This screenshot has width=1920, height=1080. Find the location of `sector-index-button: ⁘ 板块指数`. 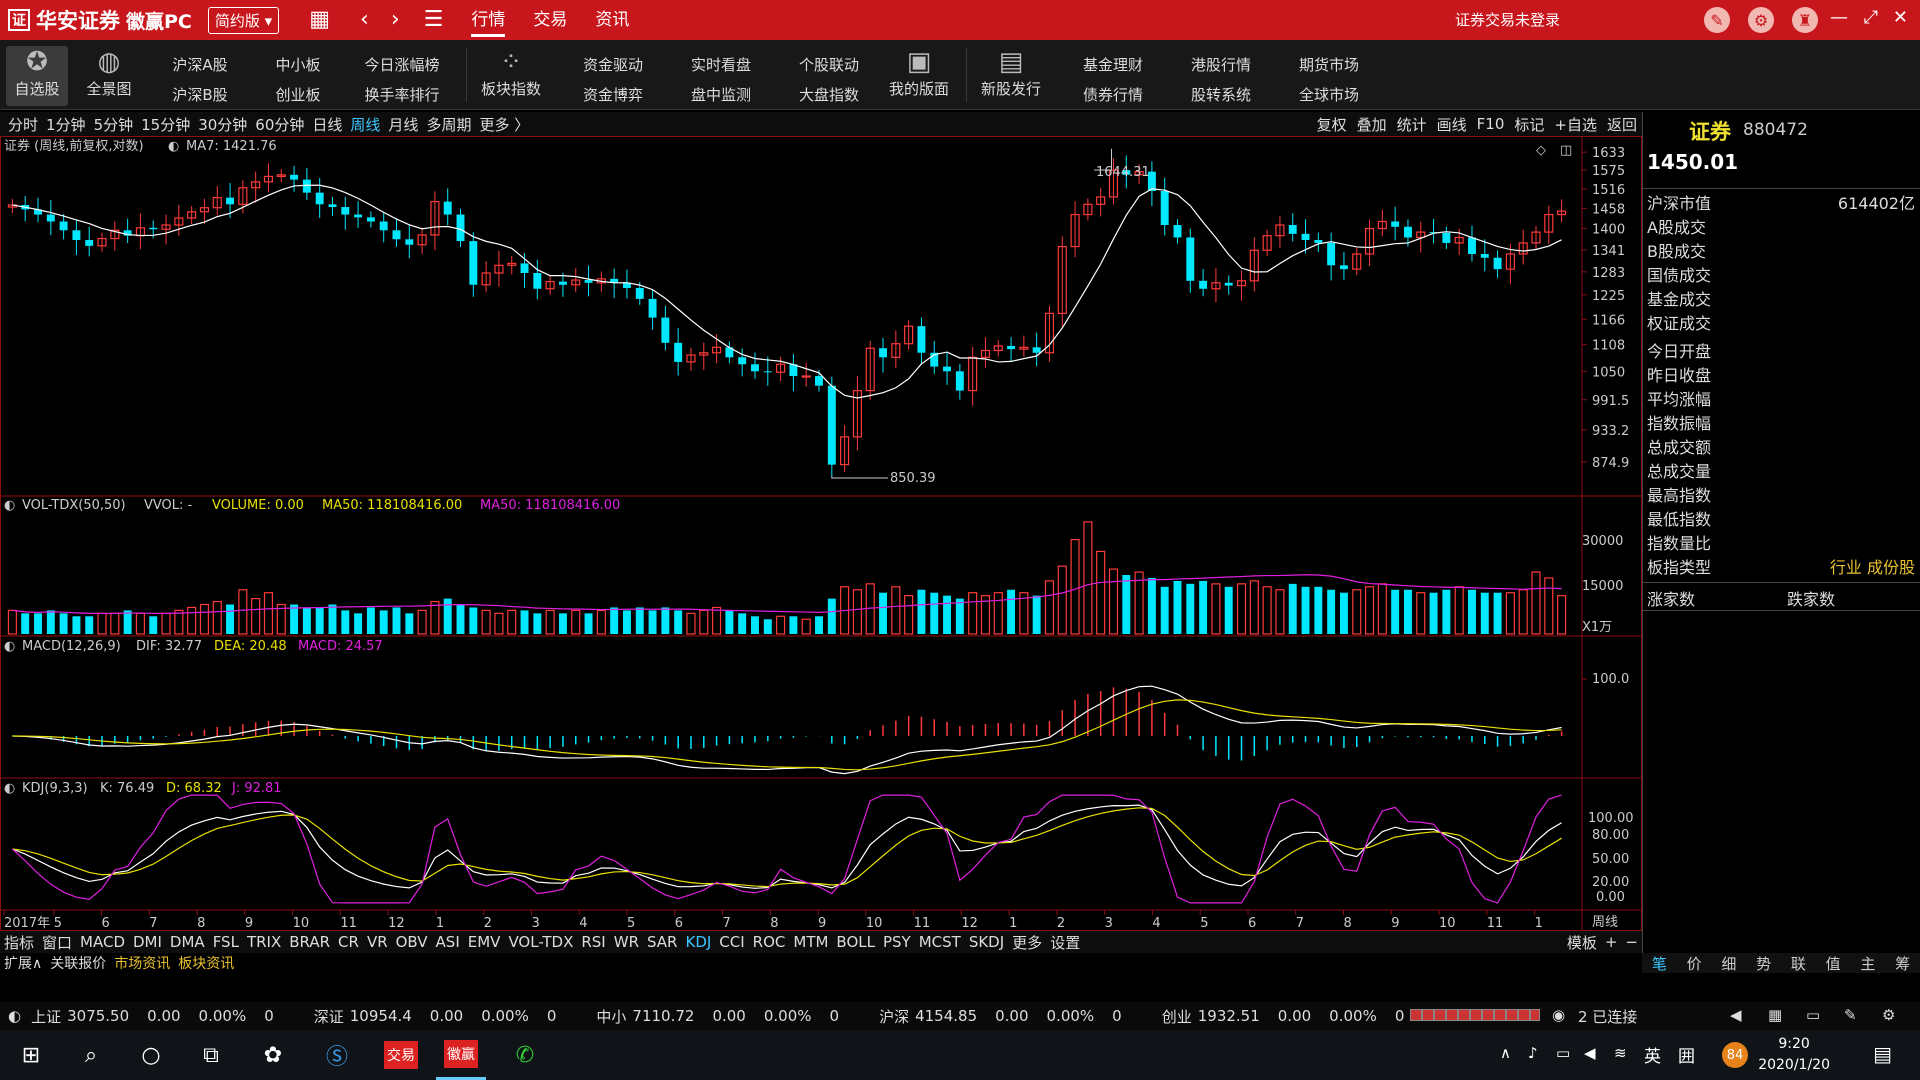

sector-index-button: ⁘ 板块指数 is located at coordinates (511, 72).